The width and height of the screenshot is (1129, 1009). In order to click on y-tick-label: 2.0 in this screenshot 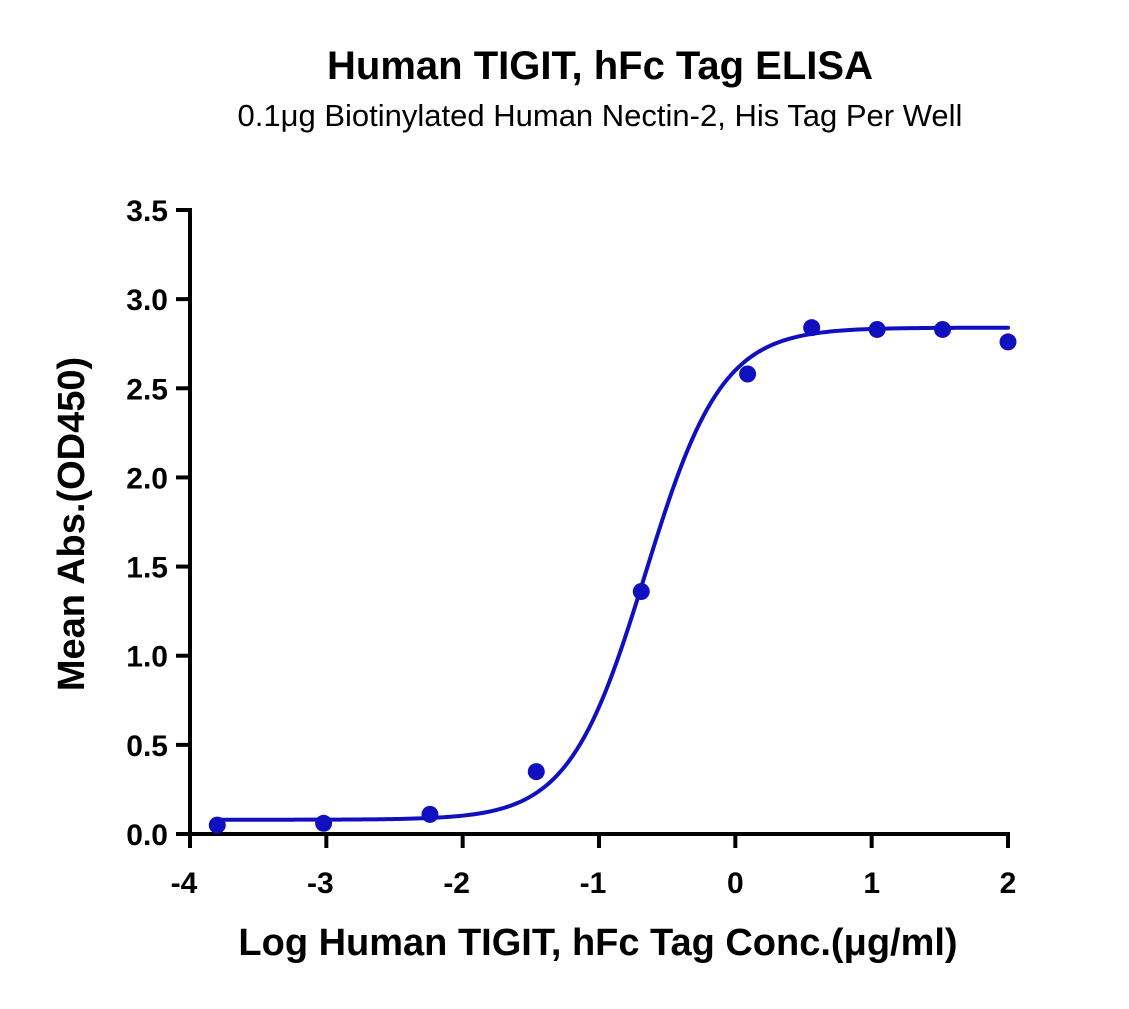, I will do `click(147, 478)`.